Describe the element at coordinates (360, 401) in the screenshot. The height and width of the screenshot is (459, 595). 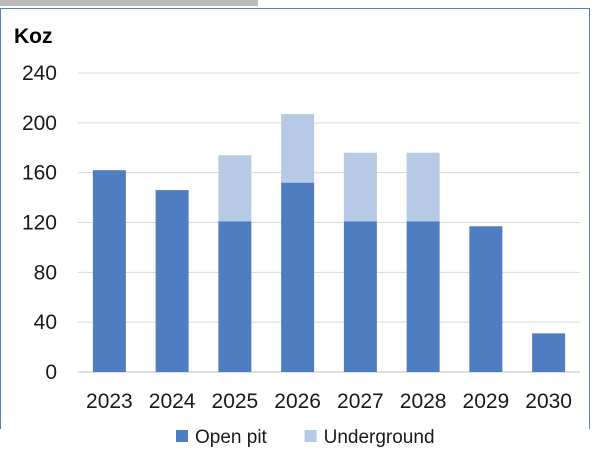
I see `x-tick-label: 2027` at that location.